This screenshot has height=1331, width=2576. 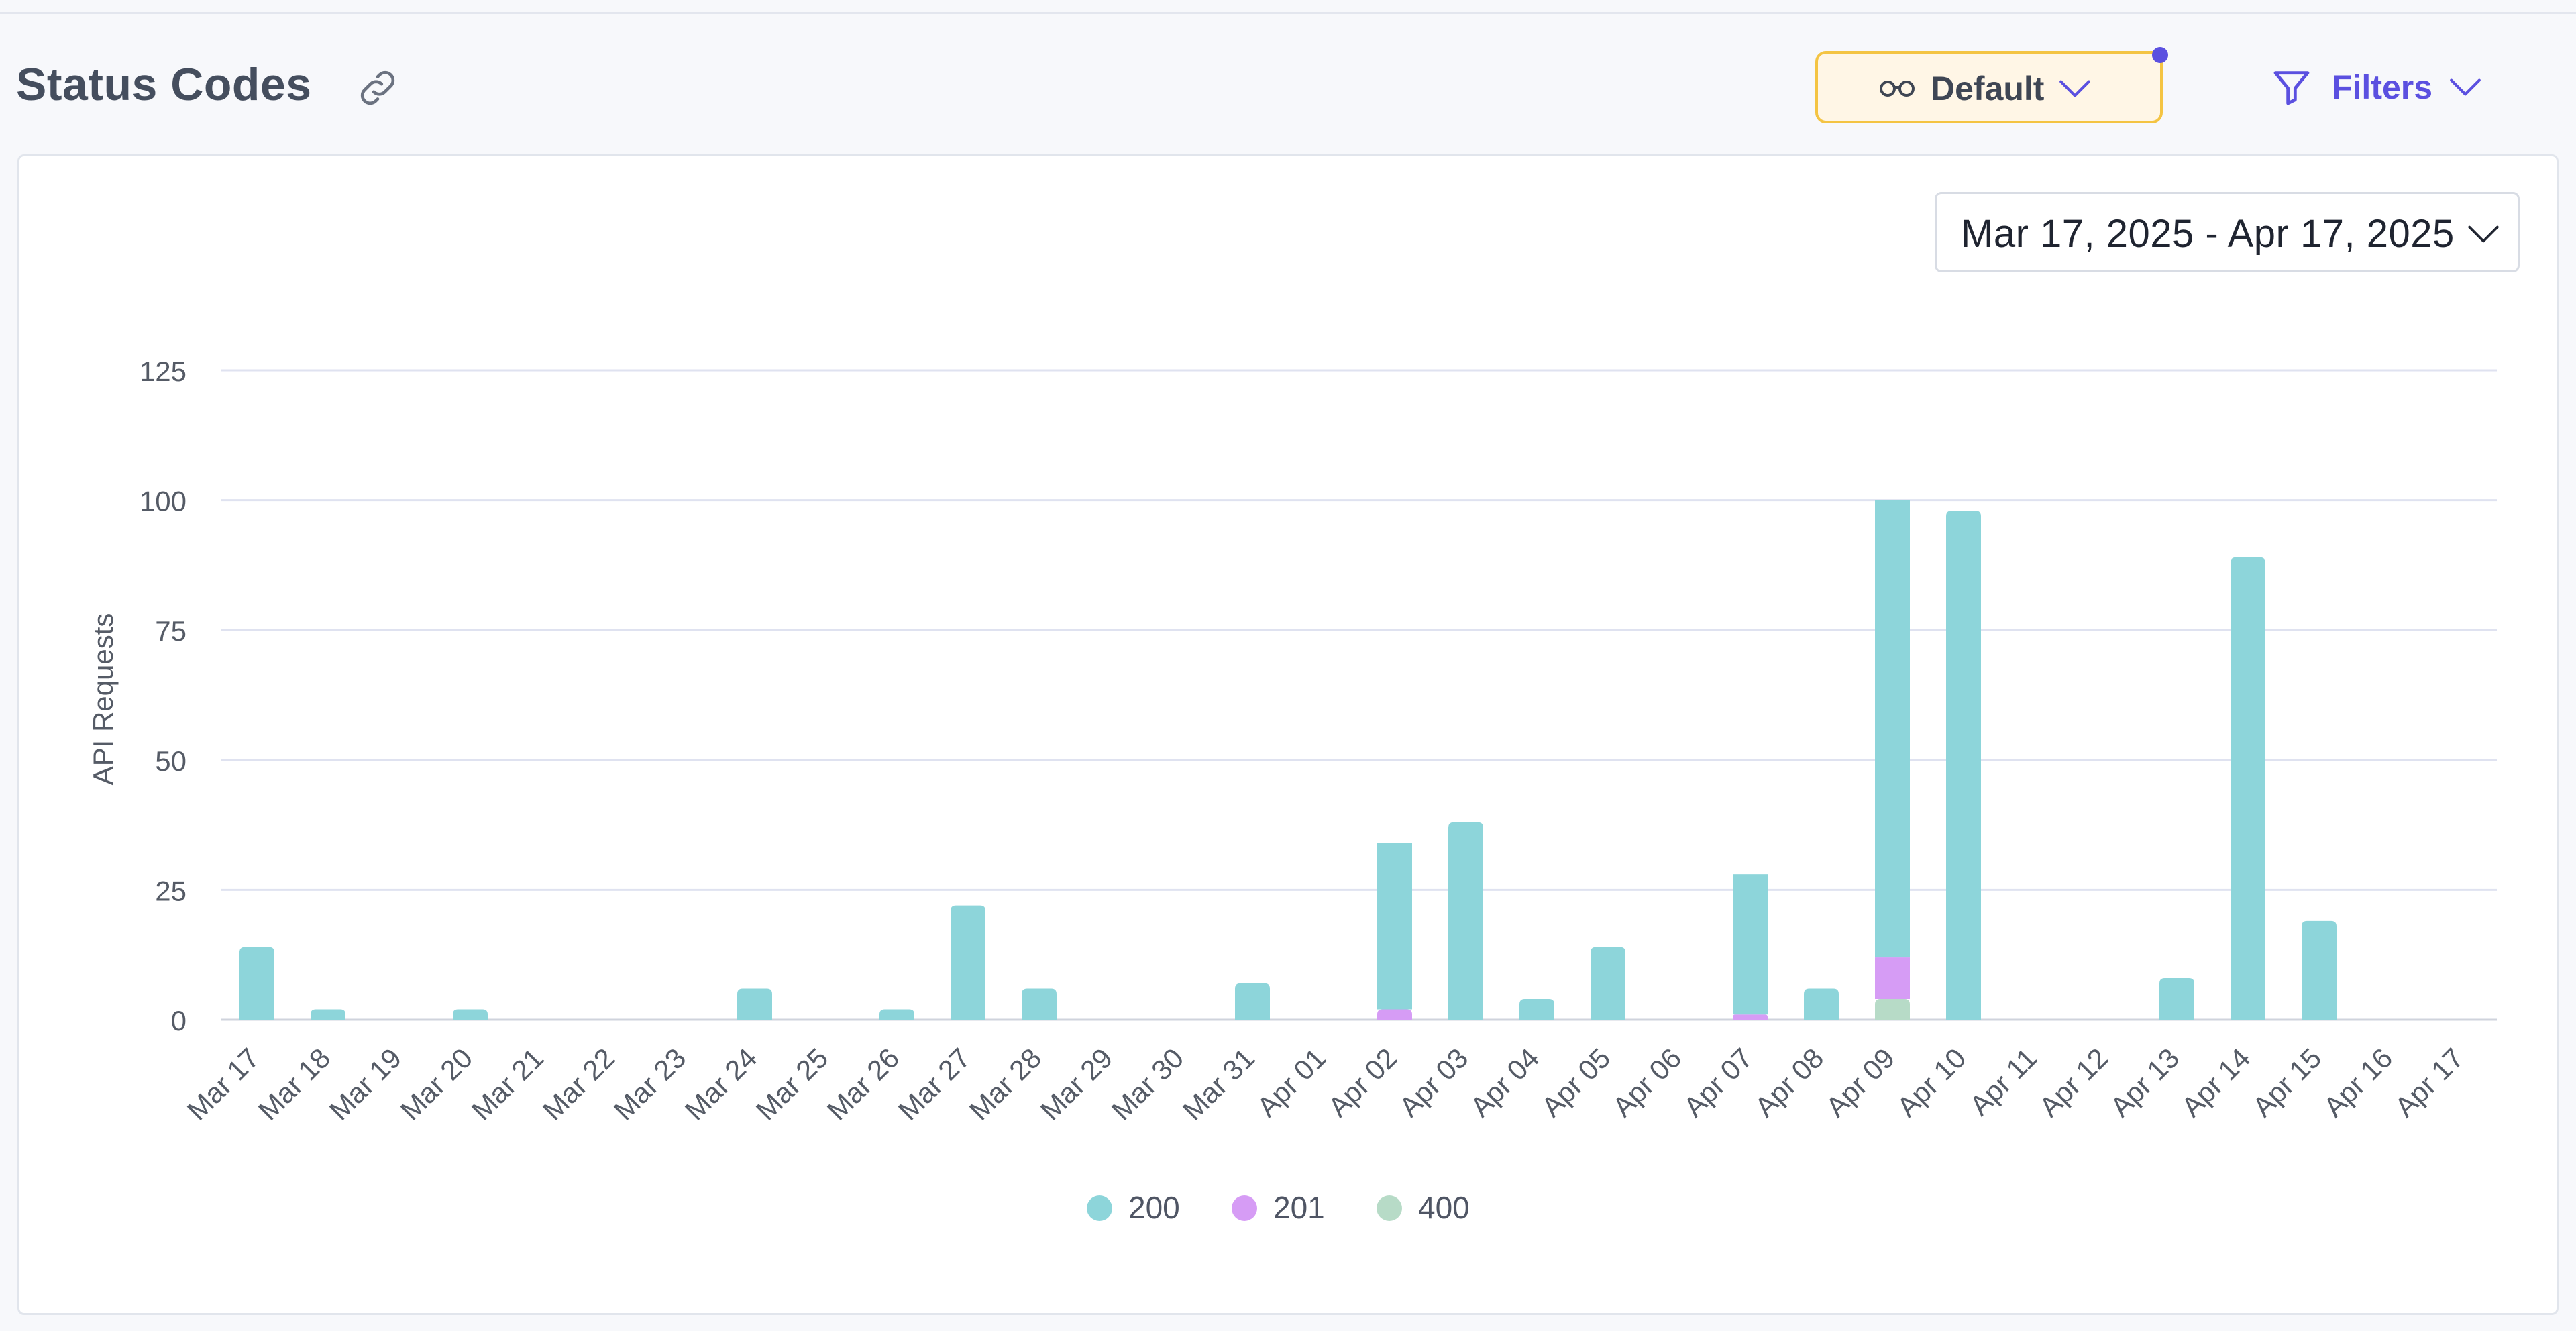 I want to click on funnel-icon, so click(x=2291, y=88).